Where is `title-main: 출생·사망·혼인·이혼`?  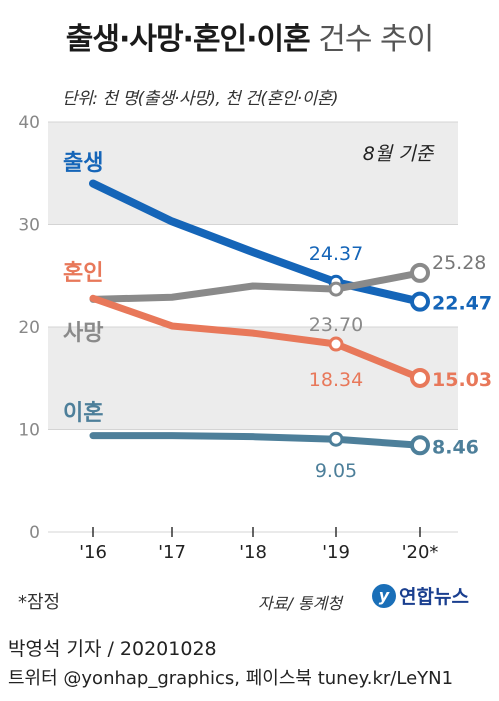
title-main: 출생·사망·혼인·이혼 is located at coordinates (188, 39).